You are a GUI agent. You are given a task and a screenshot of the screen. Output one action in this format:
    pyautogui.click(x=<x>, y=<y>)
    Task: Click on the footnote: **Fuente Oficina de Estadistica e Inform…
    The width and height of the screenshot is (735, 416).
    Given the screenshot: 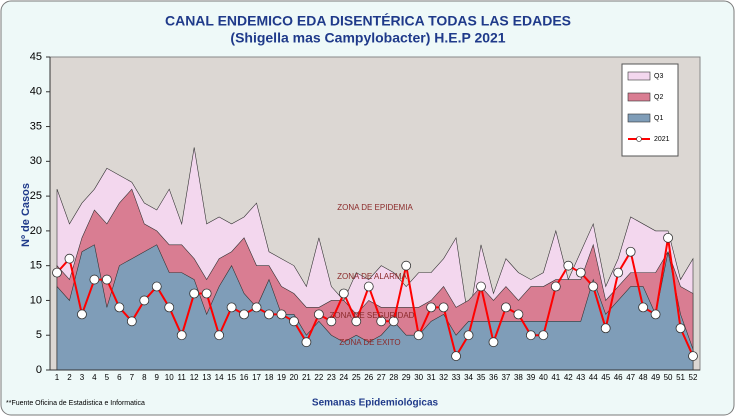 What is the action you would take?
    pyautogui.click(x=75, y=403)
    